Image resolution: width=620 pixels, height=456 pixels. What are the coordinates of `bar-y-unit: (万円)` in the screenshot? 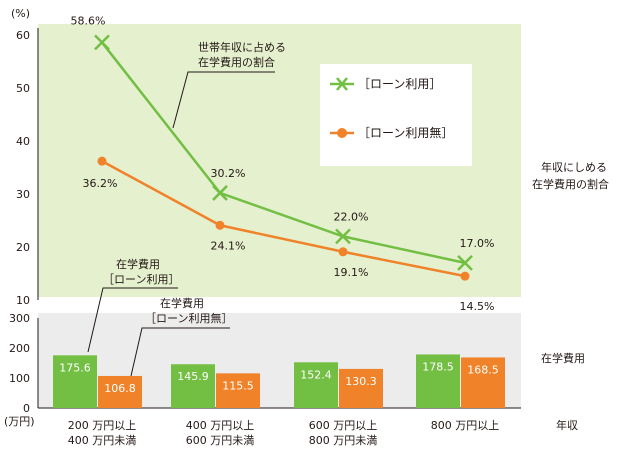 It's located at (19, 421).